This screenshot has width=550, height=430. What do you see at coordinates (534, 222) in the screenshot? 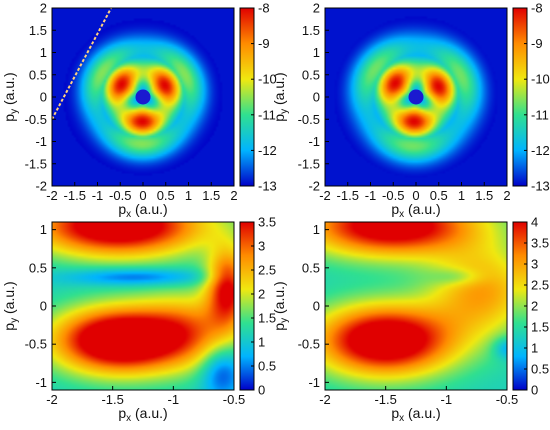
I see `colorbar-tick-label: 4` at bounding box center [534, 222].